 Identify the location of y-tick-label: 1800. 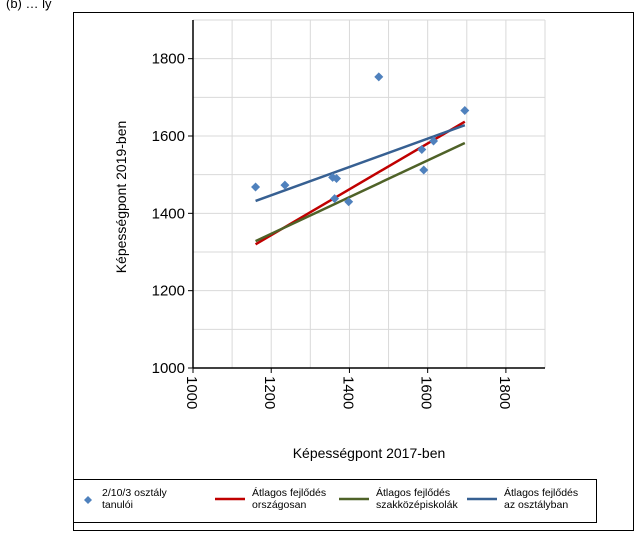
(168, 59).